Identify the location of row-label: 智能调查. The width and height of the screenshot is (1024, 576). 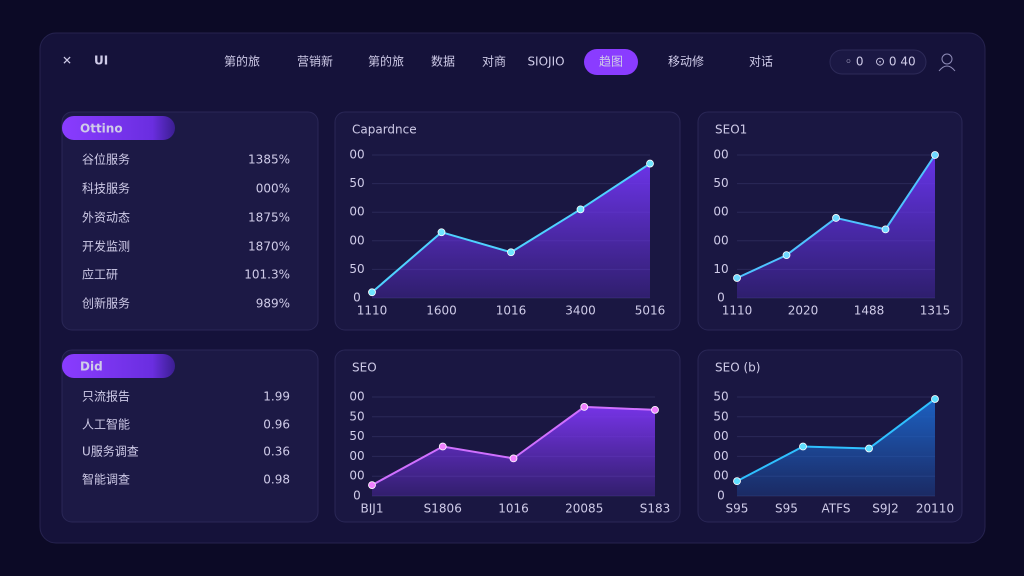
(106, 479).